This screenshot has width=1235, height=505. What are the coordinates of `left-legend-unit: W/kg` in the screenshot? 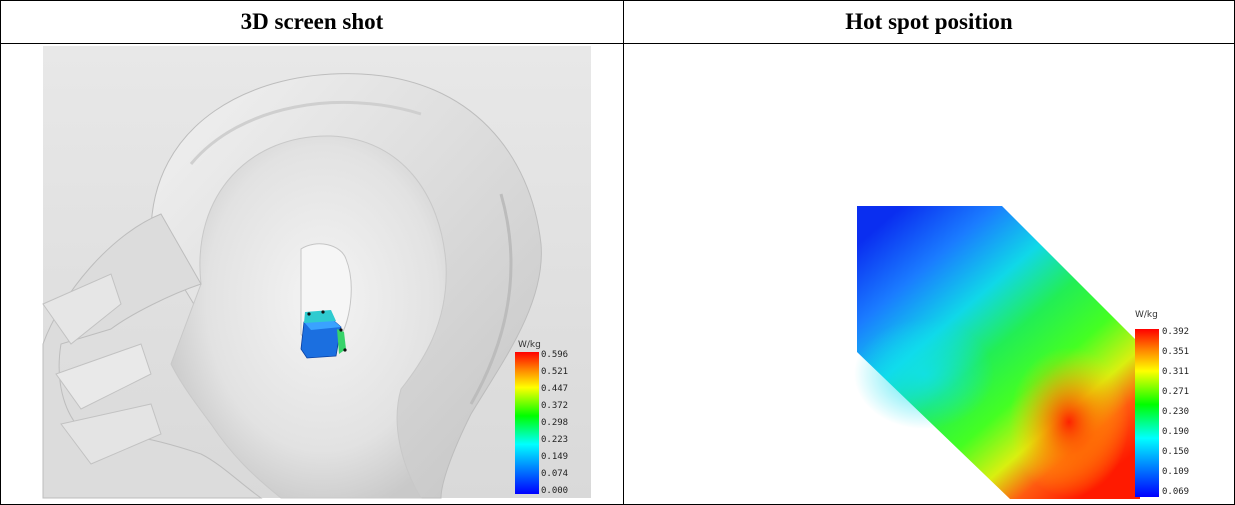 It's located at (529, 345).